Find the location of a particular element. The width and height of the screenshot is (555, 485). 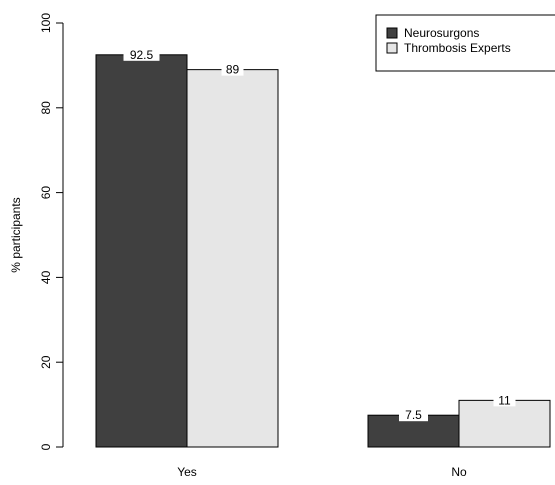

category-label: No is located at coordinates (459, 472).